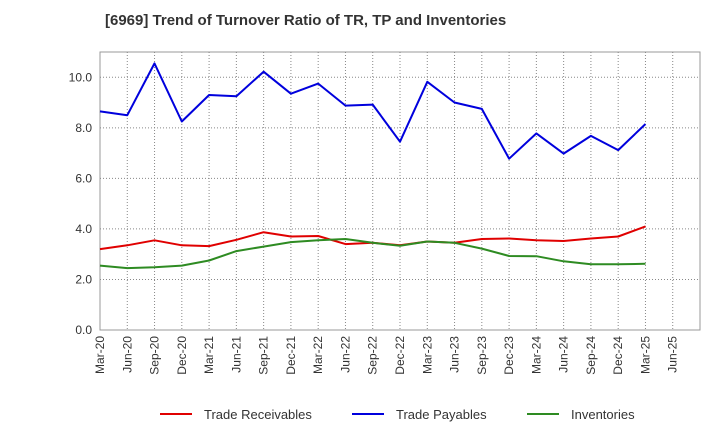  What do you see at coordinates (83, 128) in the screenshot?
I see `y-tick-label: 8.0` at bounding box center [83, 128].